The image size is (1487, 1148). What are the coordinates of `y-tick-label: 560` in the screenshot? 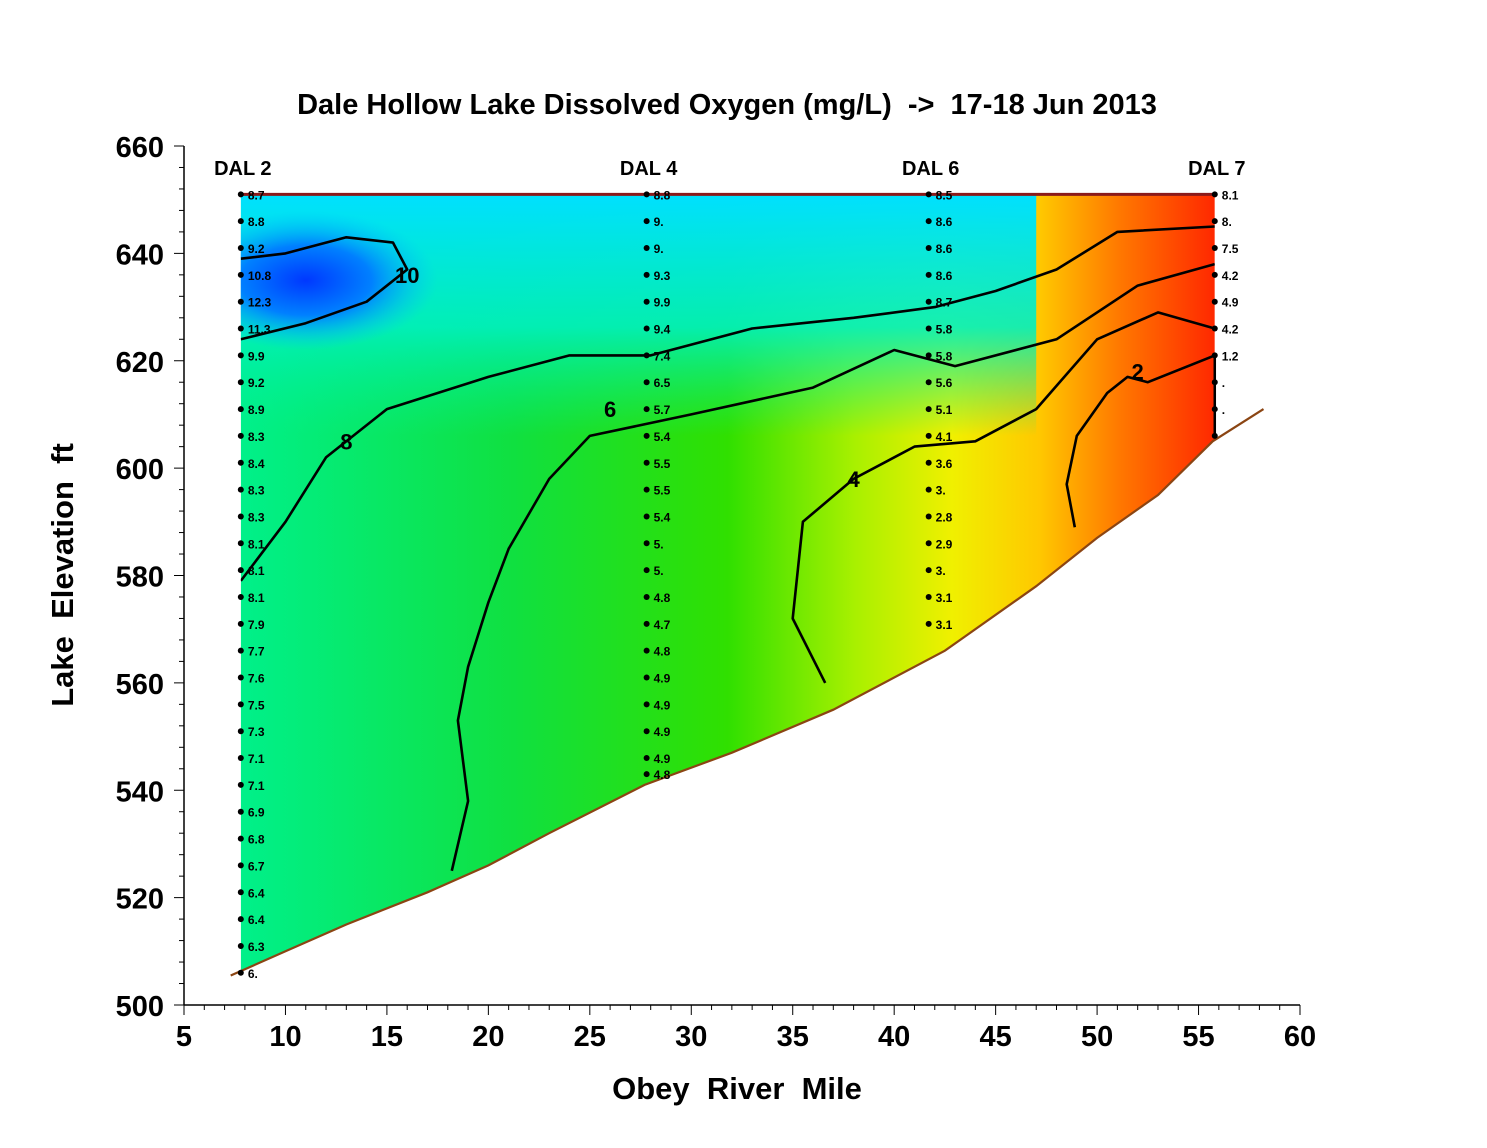 It's located at (140, 685).